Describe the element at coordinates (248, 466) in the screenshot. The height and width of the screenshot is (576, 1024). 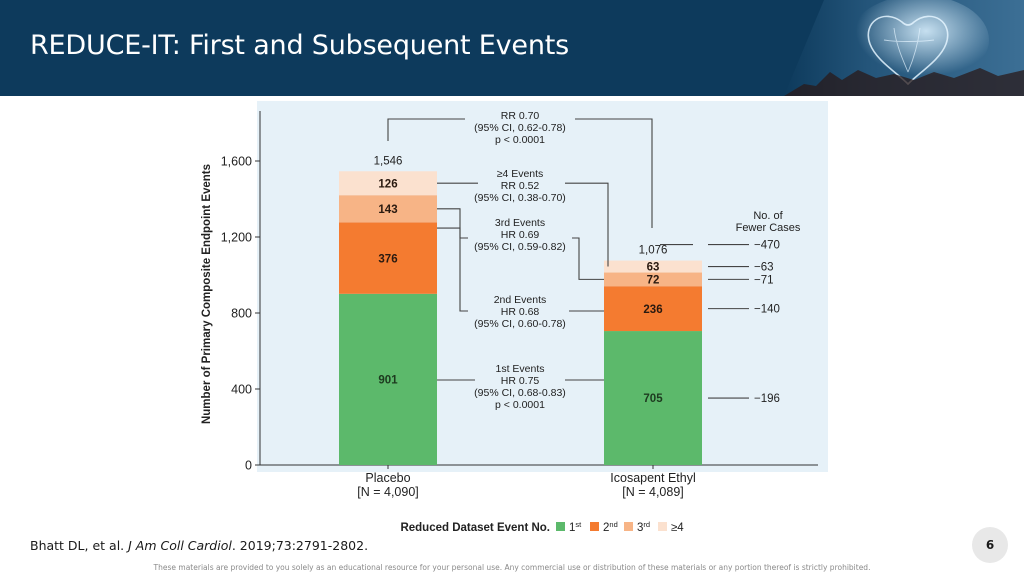
I see `y-tick-label: 0` at that location.